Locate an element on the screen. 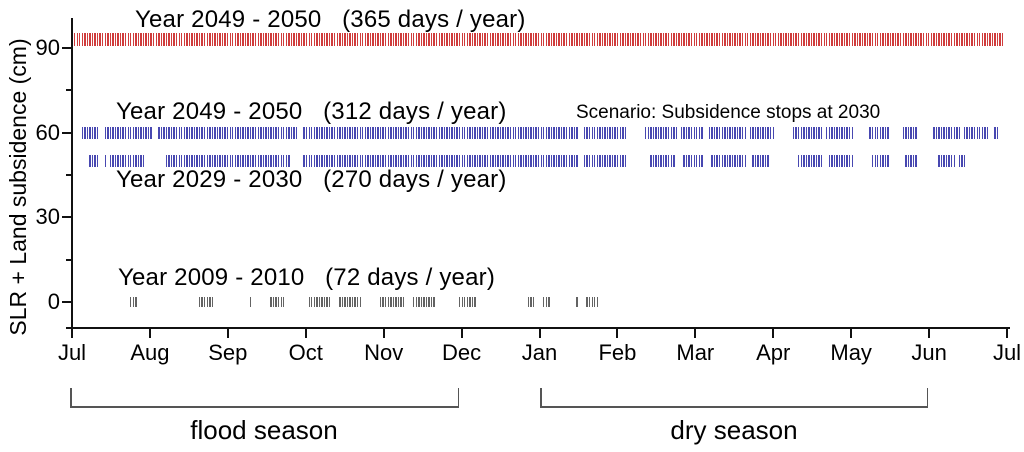  flood-season-bracket-left-end is located at coordinates (71, 397).